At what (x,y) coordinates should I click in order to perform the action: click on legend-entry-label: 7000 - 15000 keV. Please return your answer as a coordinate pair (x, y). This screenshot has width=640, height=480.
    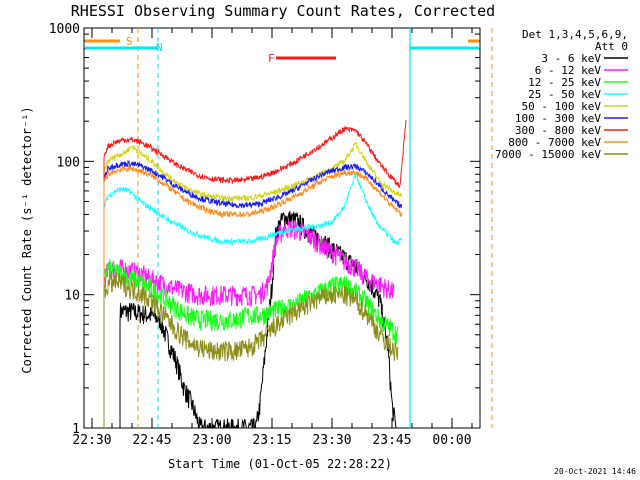
    Looking at the image, I should click on (548, 154).